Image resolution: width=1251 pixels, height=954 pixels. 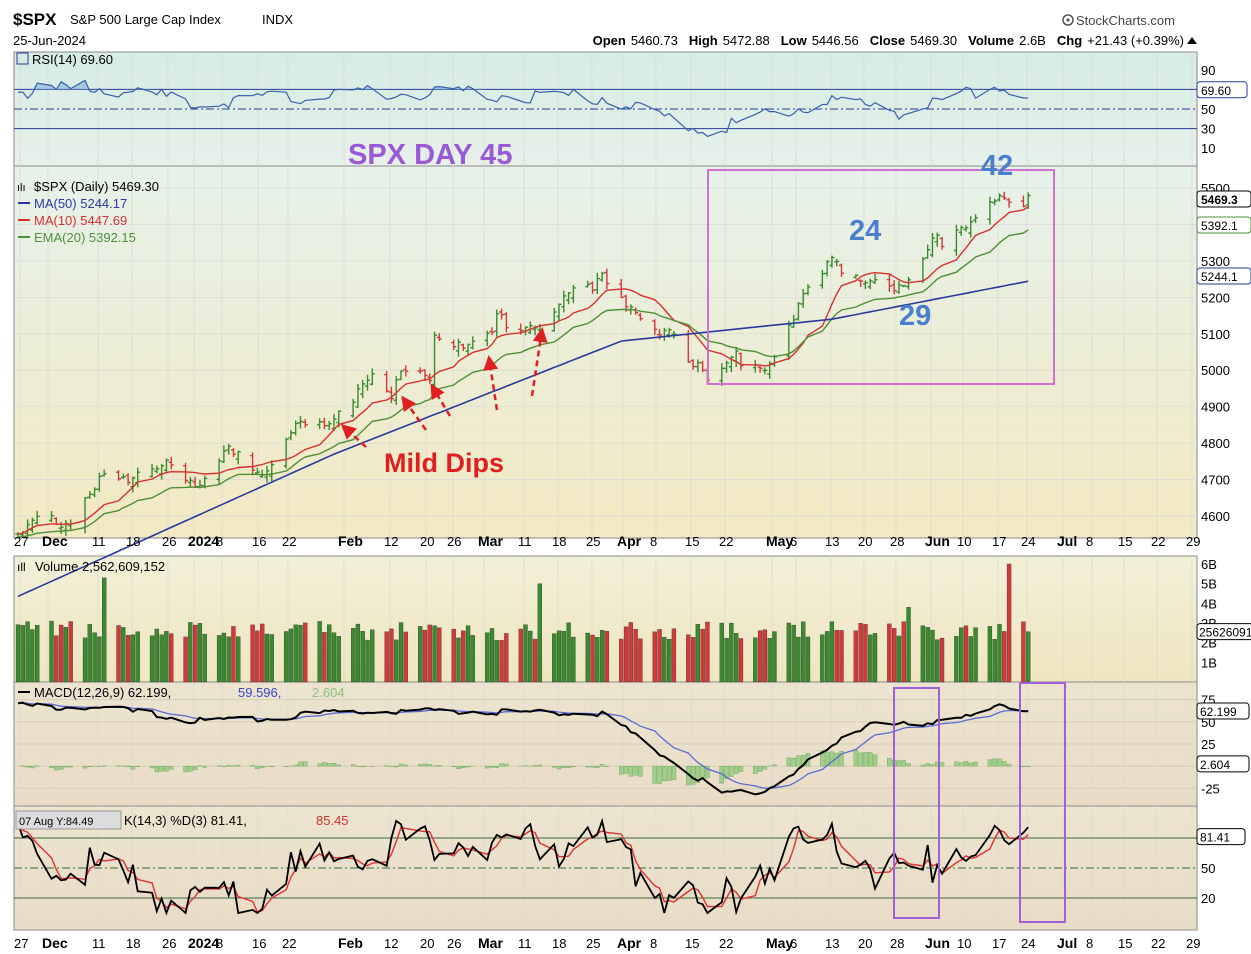 I want to click on x-tick-label: 13, so click(x=832, y=541).